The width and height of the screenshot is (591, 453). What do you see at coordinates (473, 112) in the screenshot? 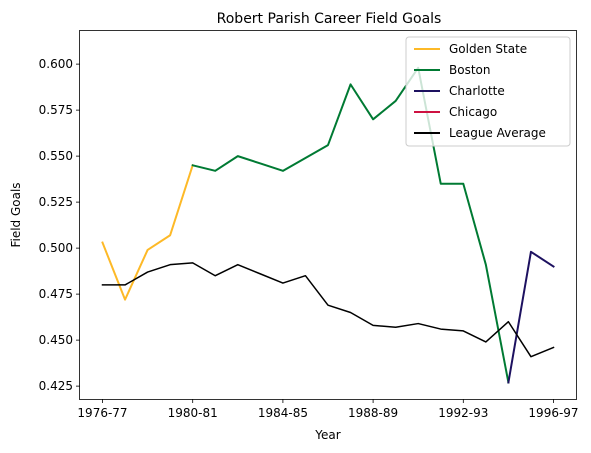
I see `legend-label: Chicago` at bounding box center [473, 112].